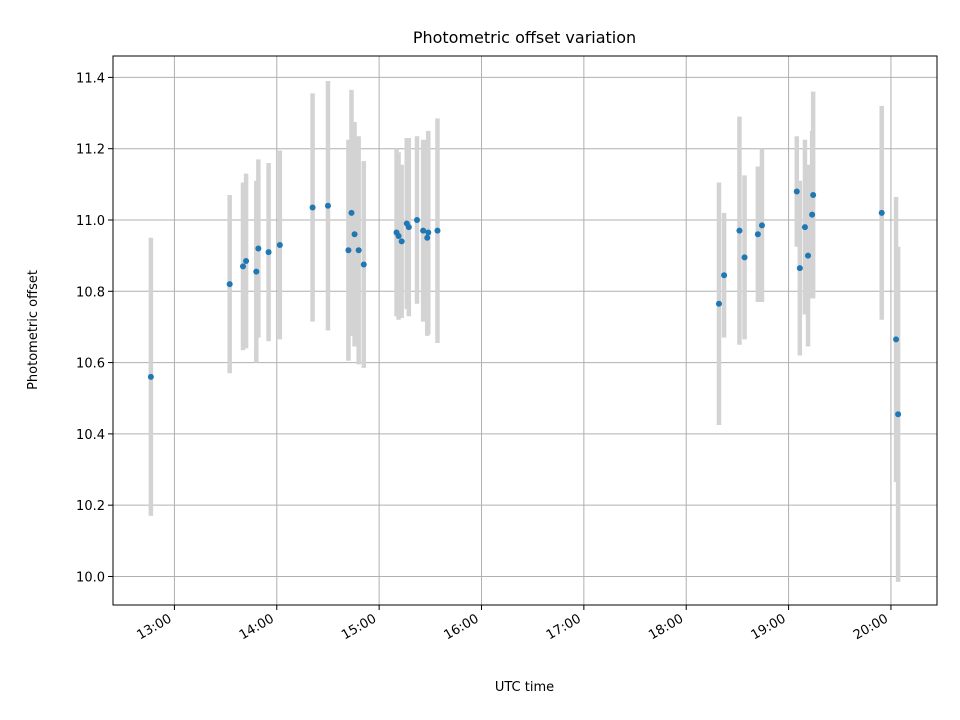  I want to click on y-axis-label: Photometric offset, so click(33, 330).